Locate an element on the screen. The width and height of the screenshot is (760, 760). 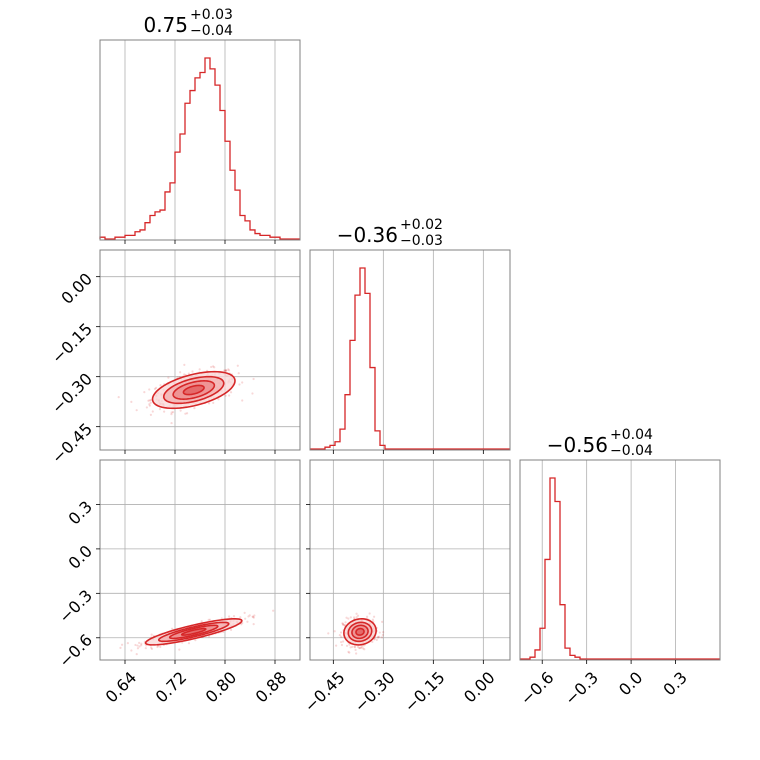
title-minus: −0.03 is located at coordinates (421, 241).